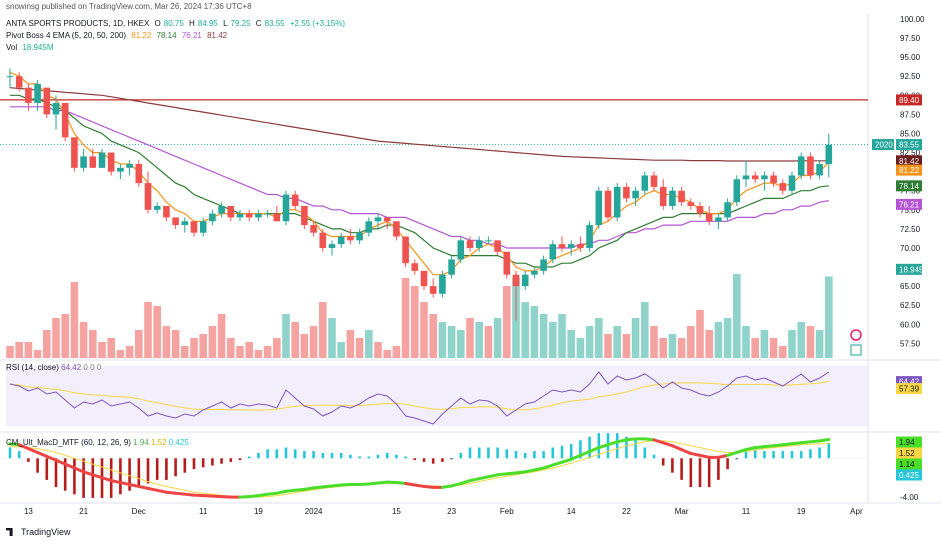 This screenshot has width=941, height=541. I want to click on ema-label: Pivot Boss 4 EMA (5, 20, 50, 200), so click(66, 35).